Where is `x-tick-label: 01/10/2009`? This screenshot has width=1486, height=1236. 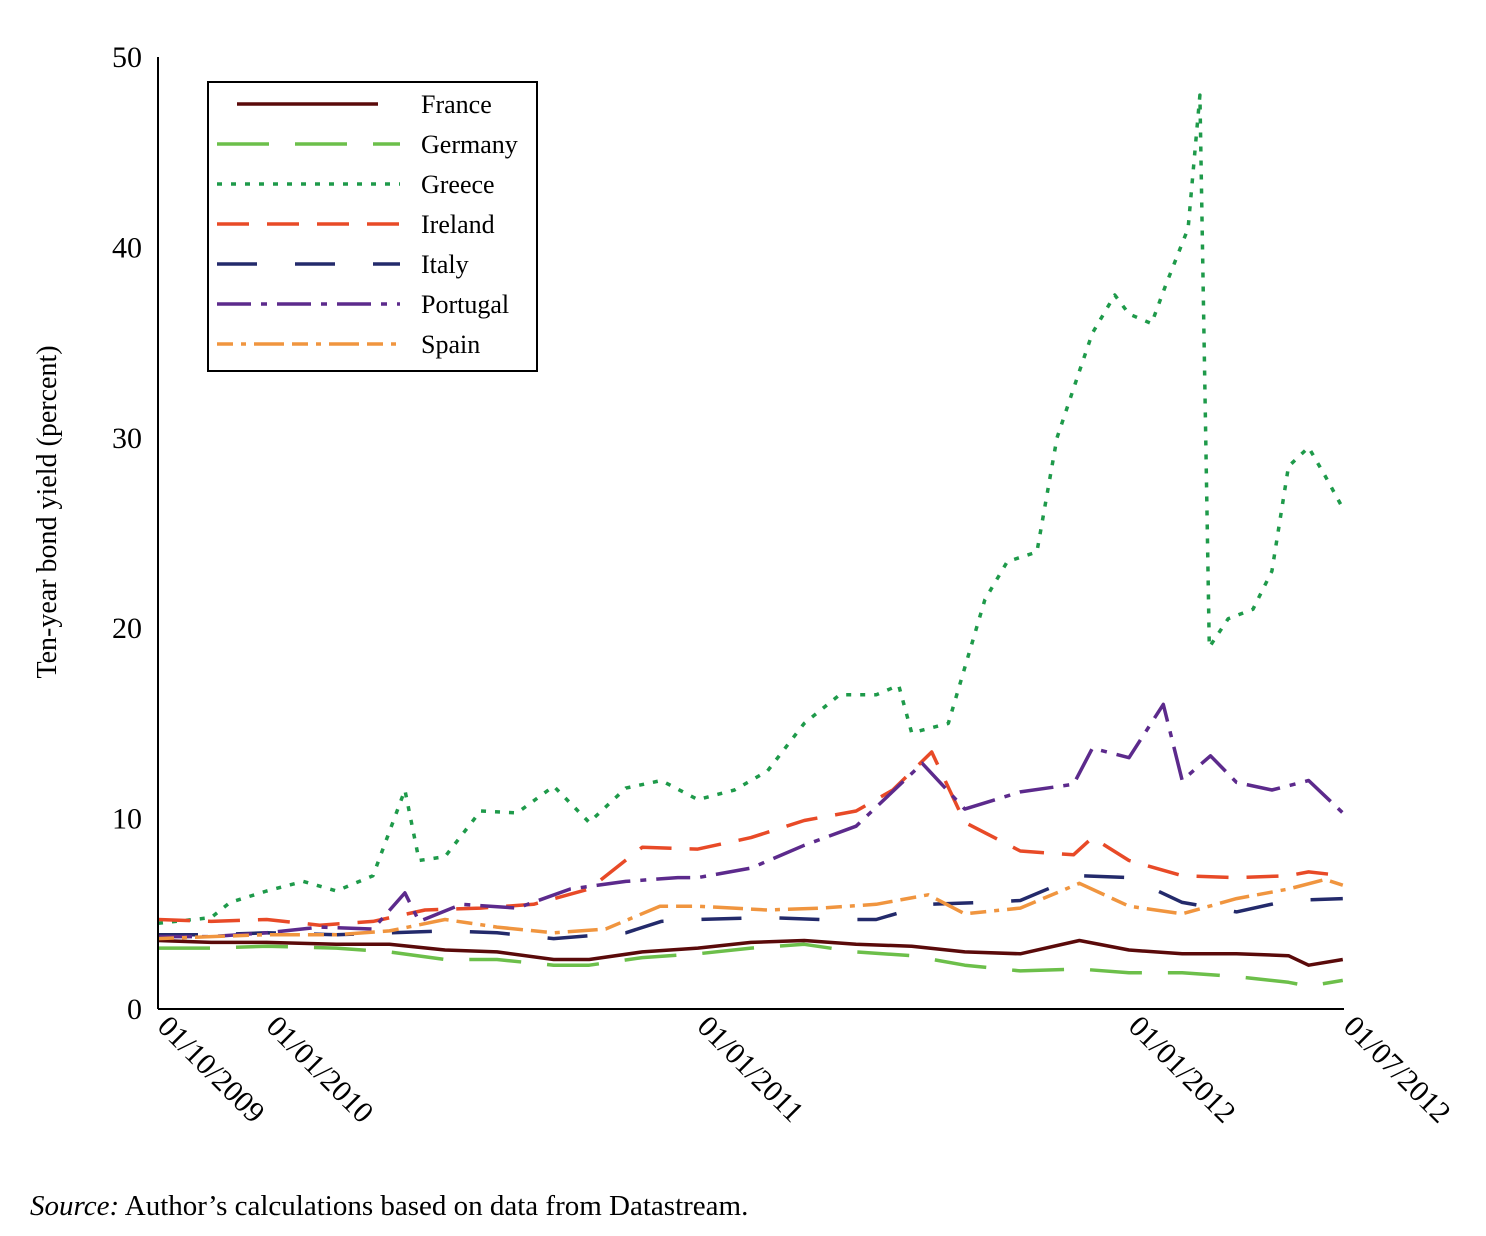
x-tick-label: 01/10/2009 is located at coordinates (211, 1070).